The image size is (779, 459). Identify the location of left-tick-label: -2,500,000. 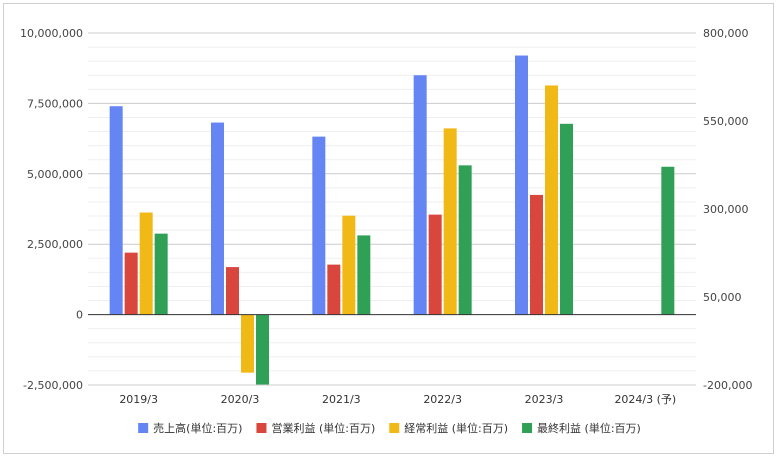
(53, 385).